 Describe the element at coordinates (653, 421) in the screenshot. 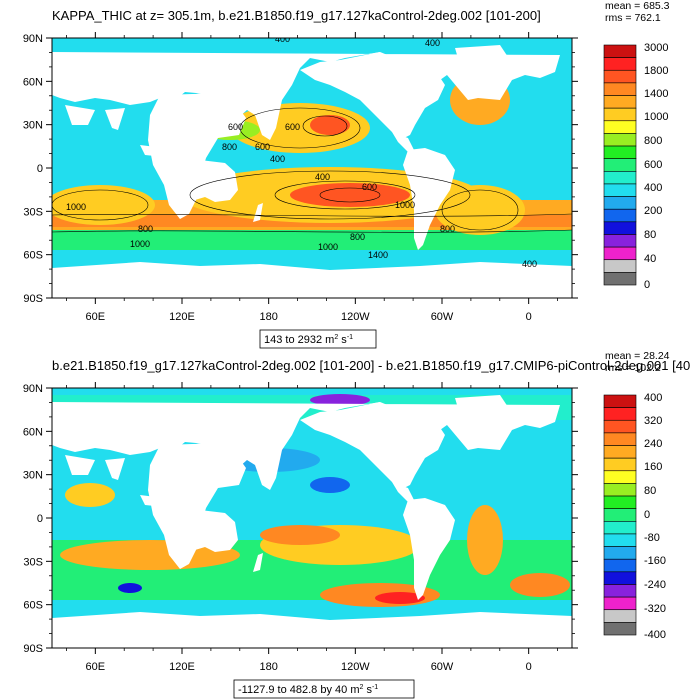

I see `bottom-cb-label: 320` at that location.